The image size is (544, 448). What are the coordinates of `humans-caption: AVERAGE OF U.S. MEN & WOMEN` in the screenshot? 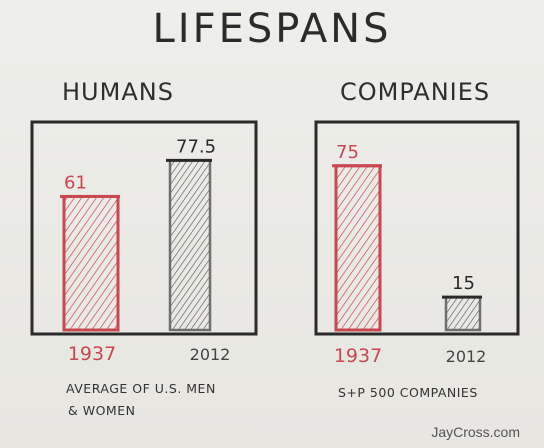 It's located at (166, 400).